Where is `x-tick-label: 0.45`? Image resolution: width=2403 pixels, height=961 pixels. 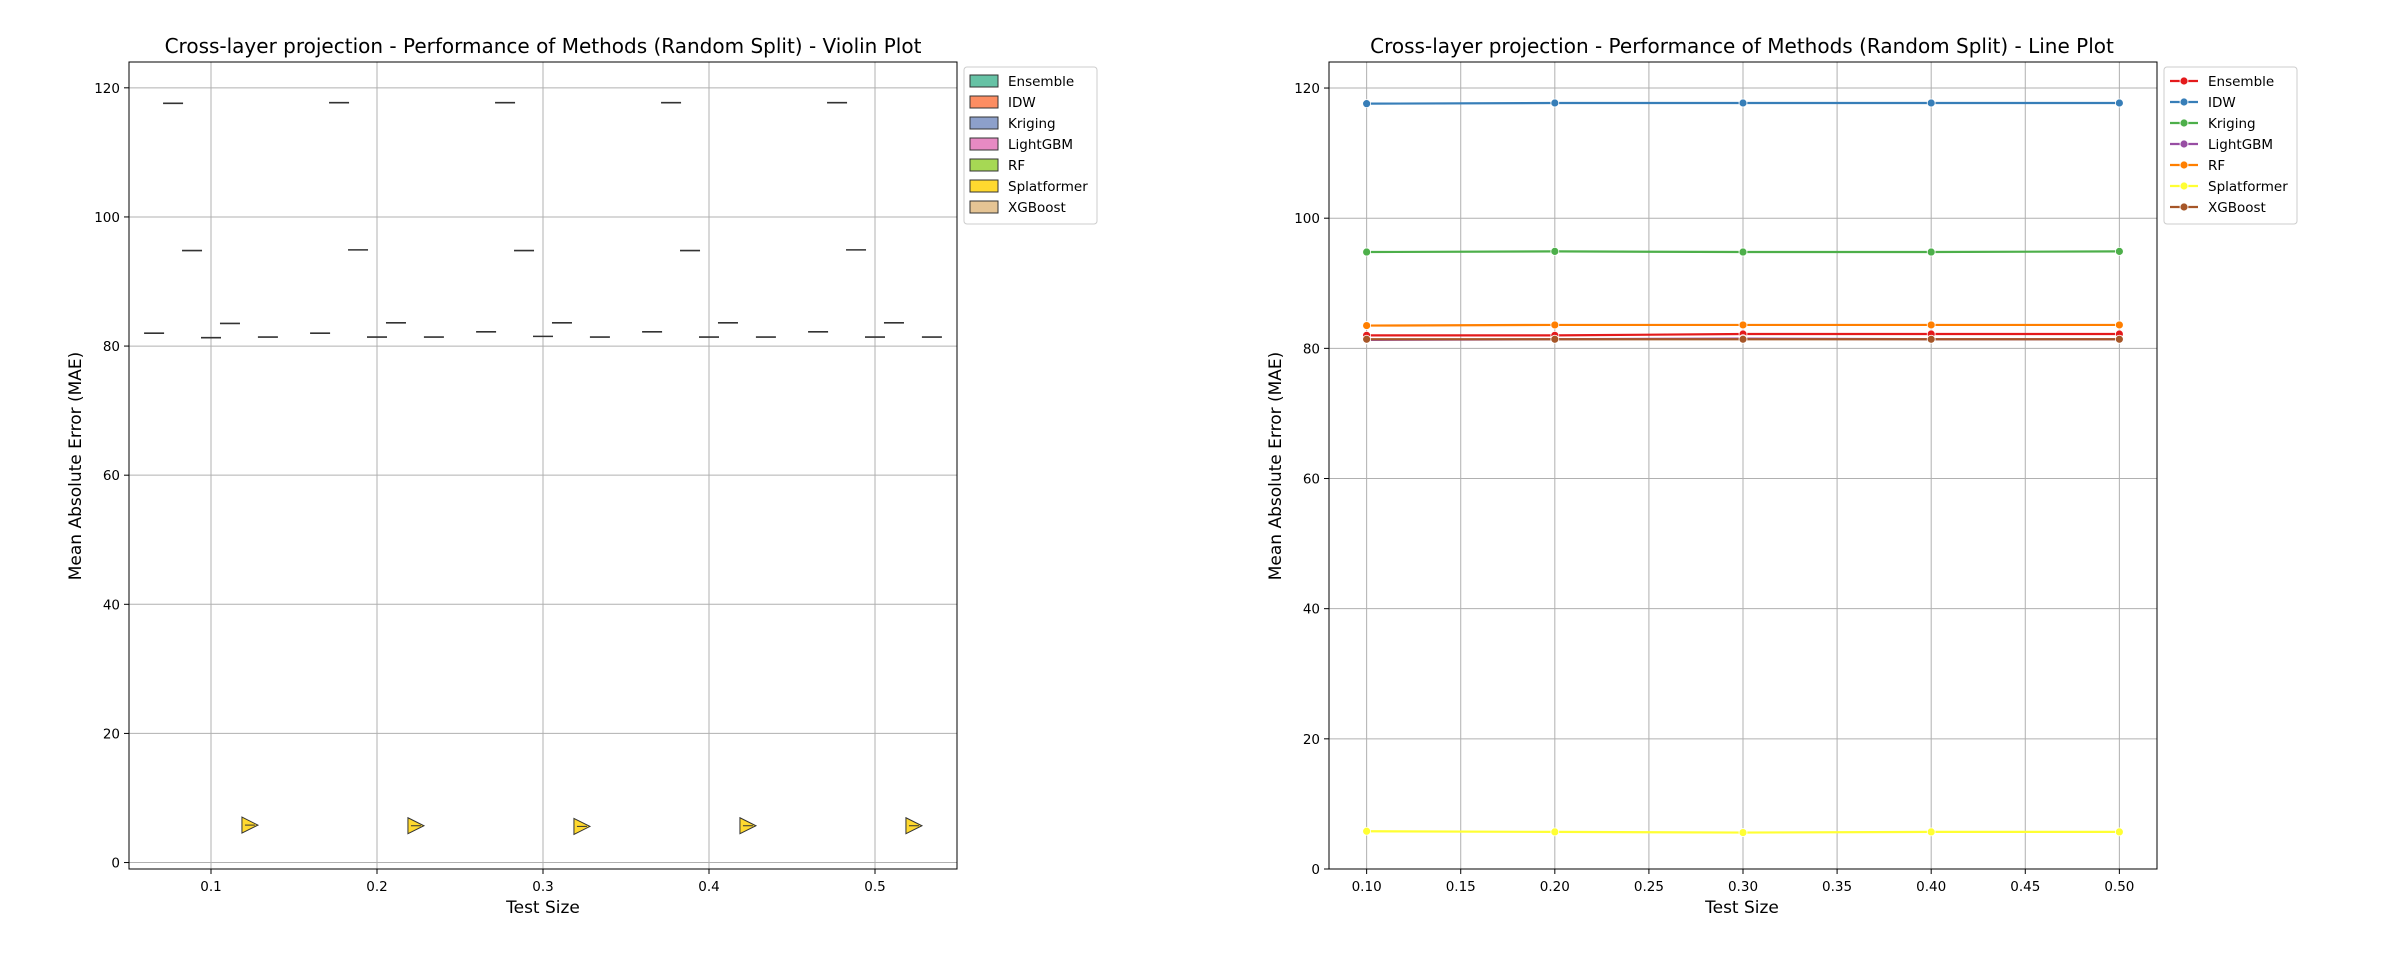
x-tick-label: 0.45 is located at coordinates (2025, 887).